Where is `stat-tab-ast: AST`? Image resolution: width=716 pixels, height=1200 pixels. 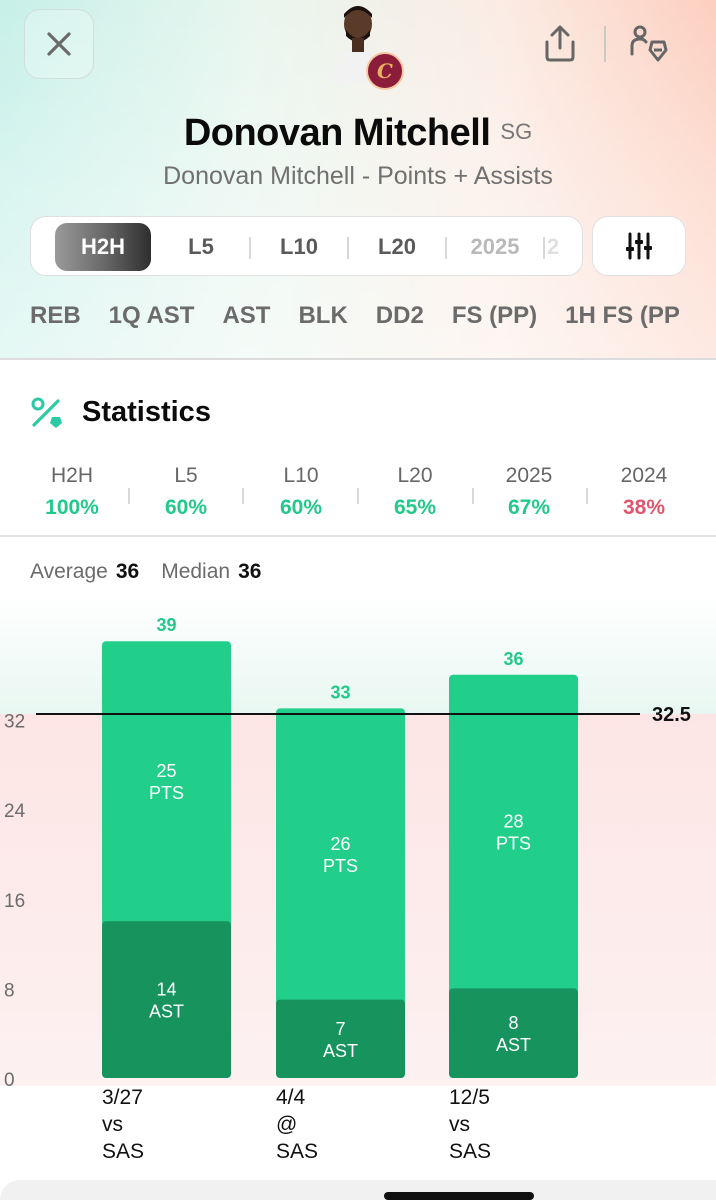
stat-tab-ast: AST is located at coordinates (246, 315).